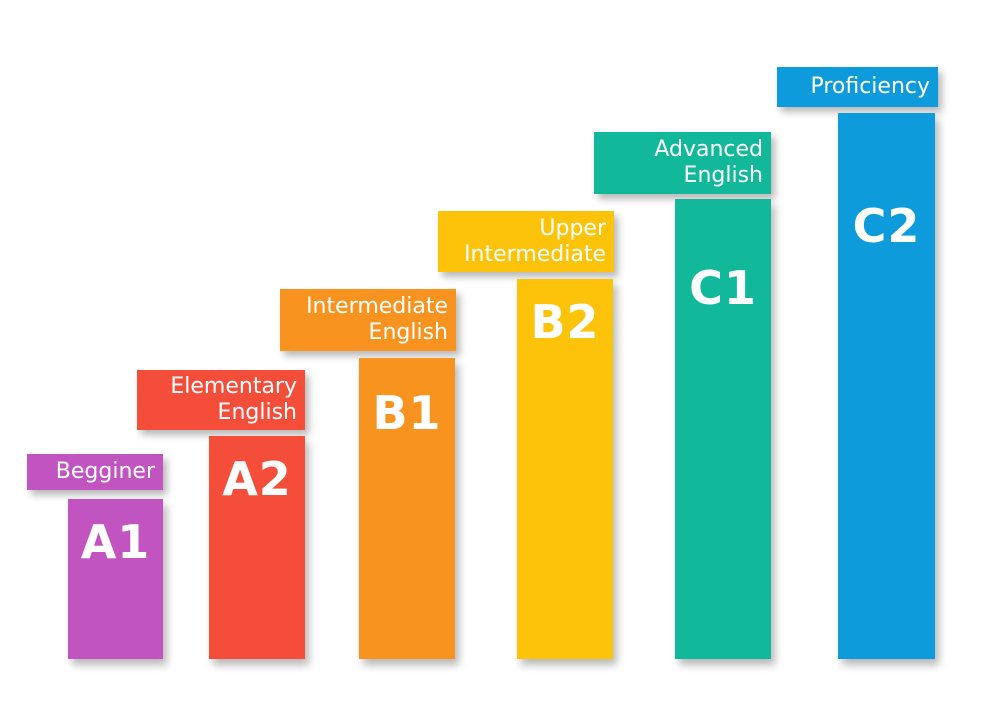  Describe the element at coordinates (257, 547) in the screenshot. I see `level-bar-a2: A2` at that location.